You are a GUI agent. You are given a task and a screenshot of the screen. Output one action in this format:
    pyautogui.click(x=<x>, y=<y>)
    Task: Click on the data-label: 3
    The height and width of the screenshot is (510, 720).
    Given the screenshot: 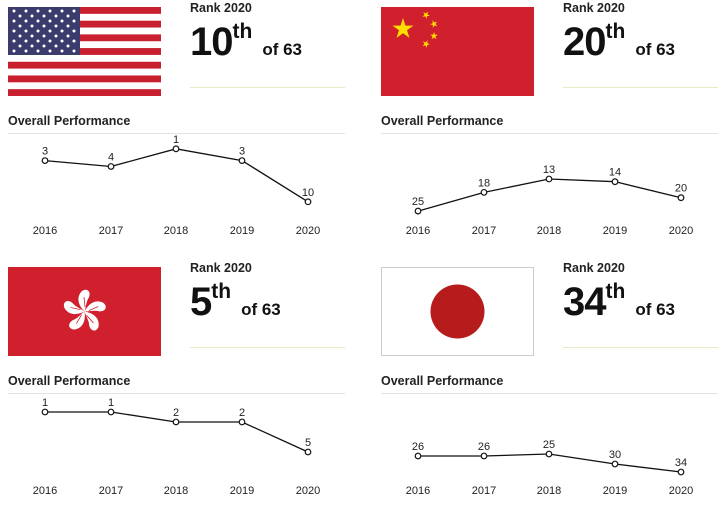 What is the action you would take?
    pyautogui.click(x=45, y=152)
    